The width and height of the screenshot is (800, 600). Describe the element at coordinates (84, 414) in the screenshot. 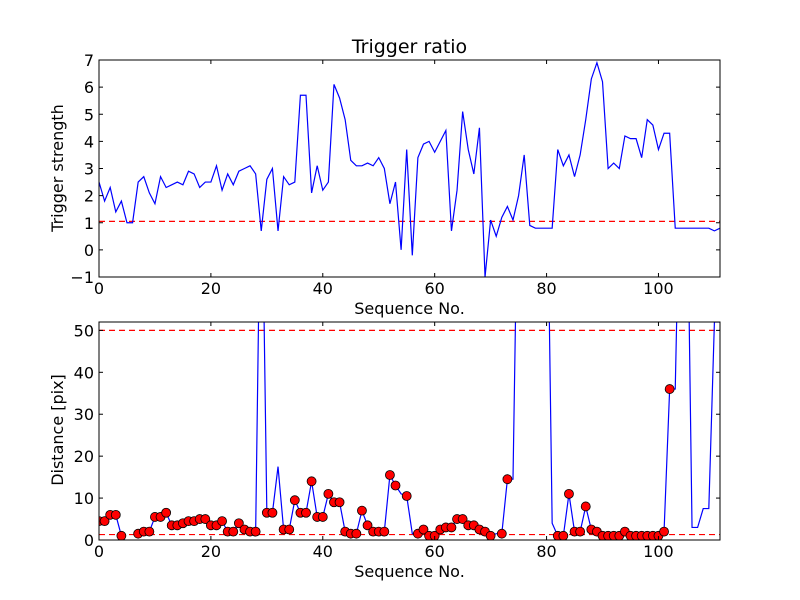

I see `y-tick-label: 30` at that location.